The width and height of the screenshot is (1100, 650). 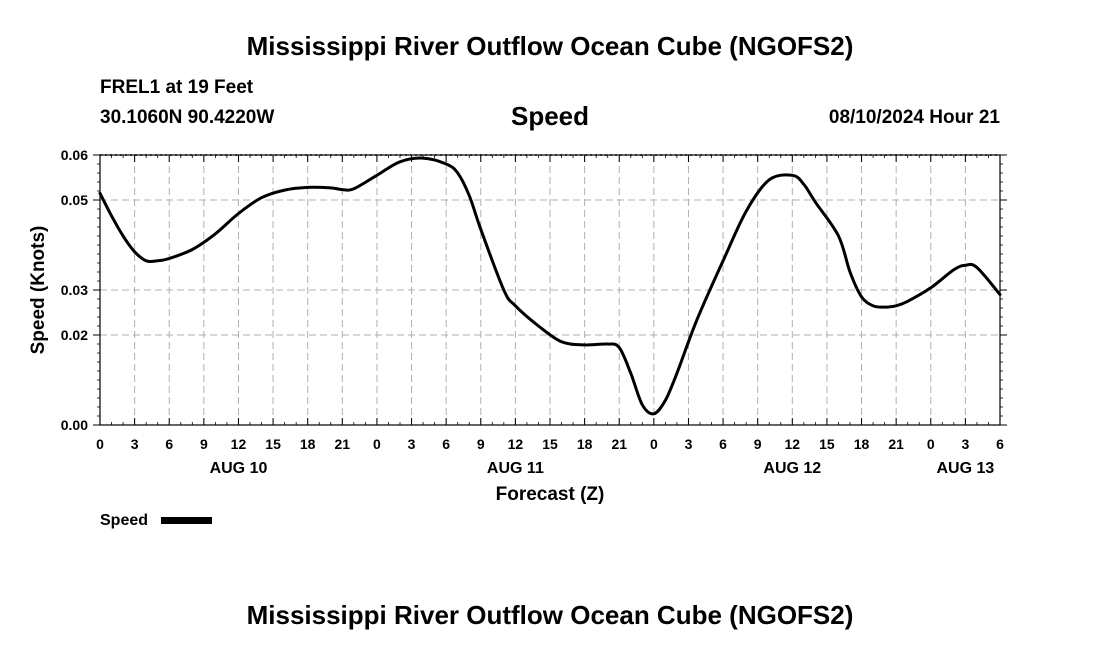 What do you see at coordinates (74, 335) in the screenshot?
I see `y-tick-label: 0.02` at bounding box center [74, 335].